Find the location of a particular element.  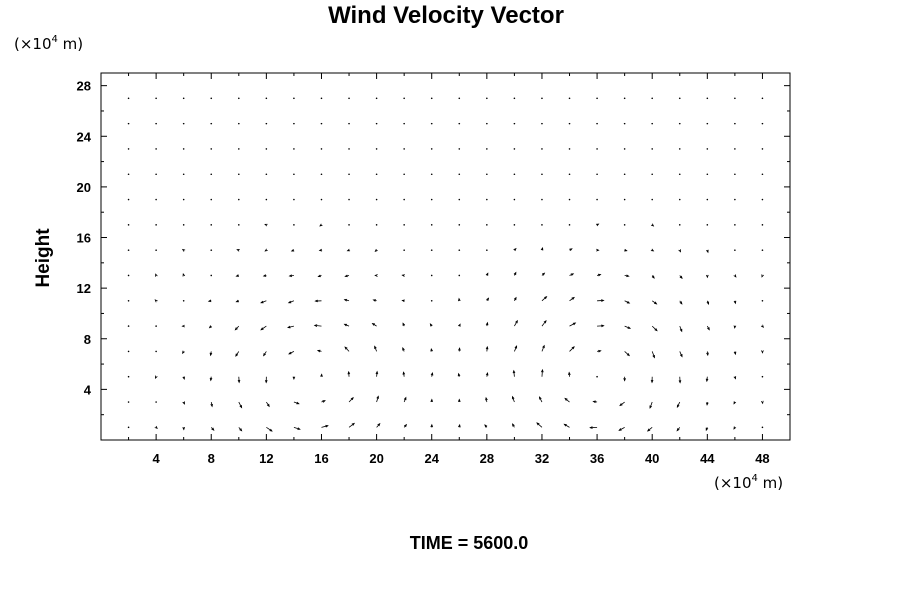

y-tick-label: 20 is located at coordinates (84, 187).